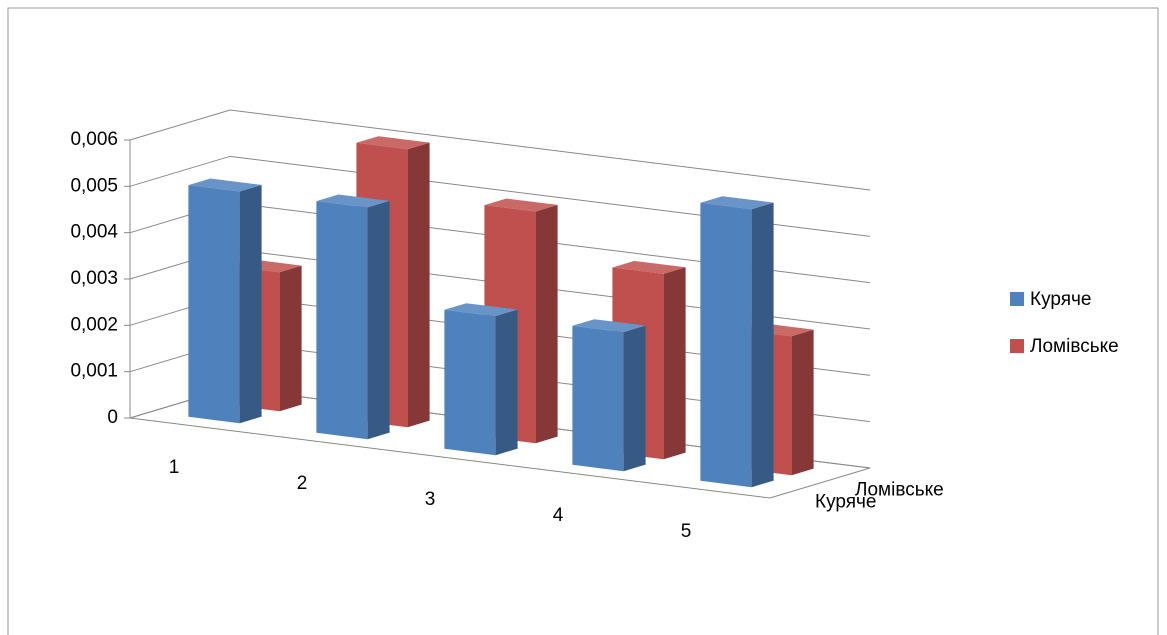 The width and height of the screenshot is (1167, 635). I want to click on y-tick-label: 0, so click(112, 417).